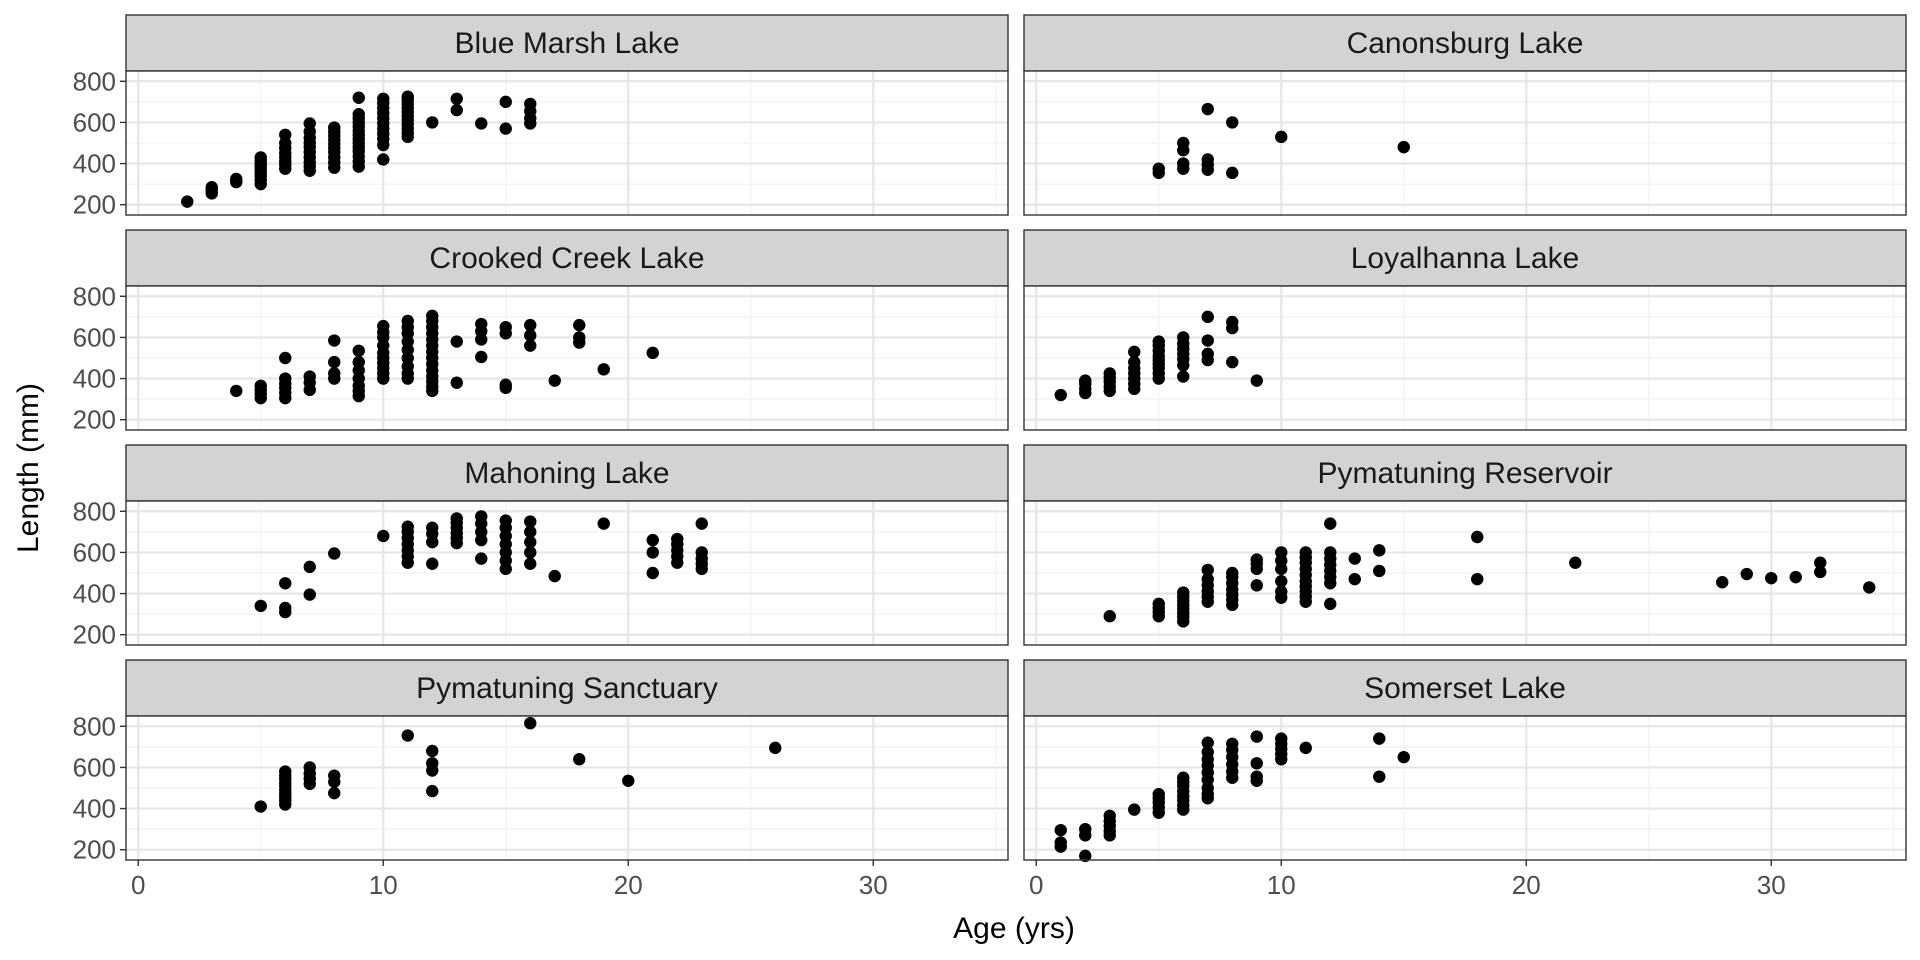  I want to click on panel-title: Pymatuning Sanctuary, so click(567, 688).